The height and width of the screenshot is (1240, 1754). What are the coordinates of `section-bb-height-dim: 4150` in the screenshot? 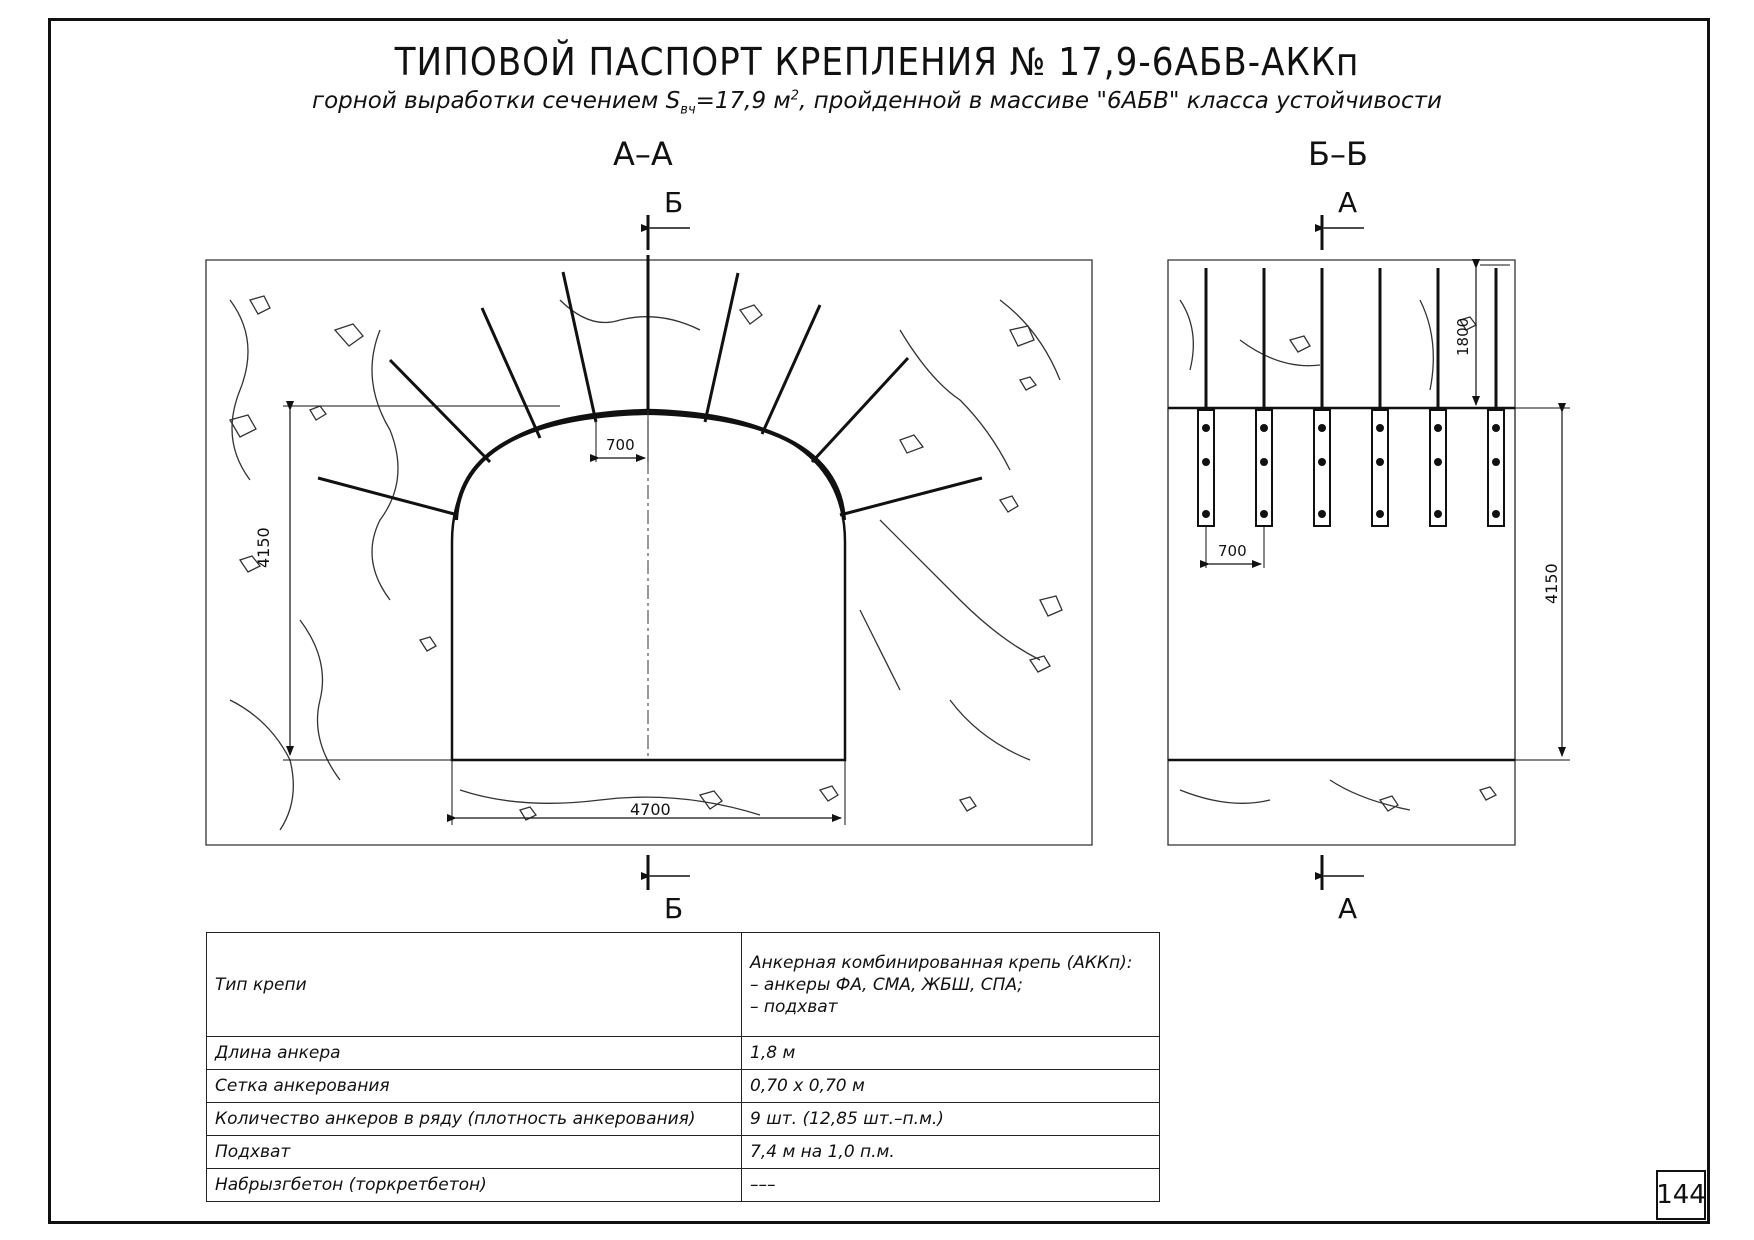 It's located at (1551, 583).